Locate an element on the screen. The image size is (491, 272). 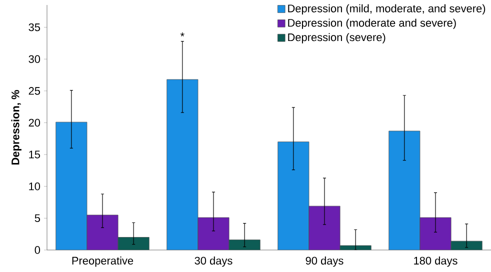
y-tick-label: 10 is located at coordinates (34, 186).